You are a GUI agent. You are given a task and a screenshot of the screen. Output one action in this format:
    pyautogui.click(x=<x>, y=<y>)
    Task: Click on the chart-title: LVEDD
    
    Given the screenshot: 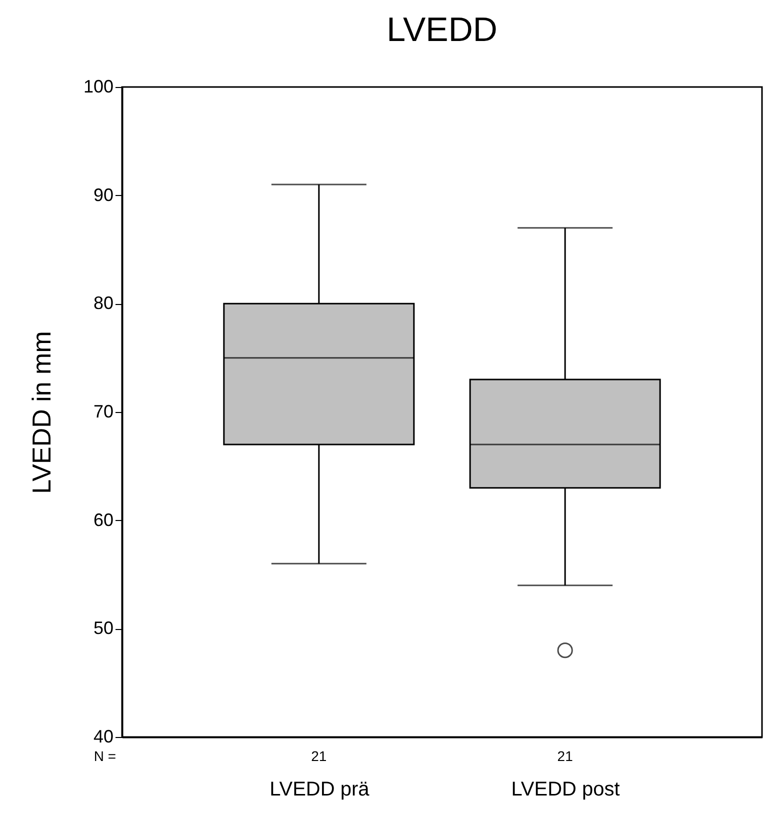 What is the action you would take?
    pyautogui.click(x=442, y=30)
    